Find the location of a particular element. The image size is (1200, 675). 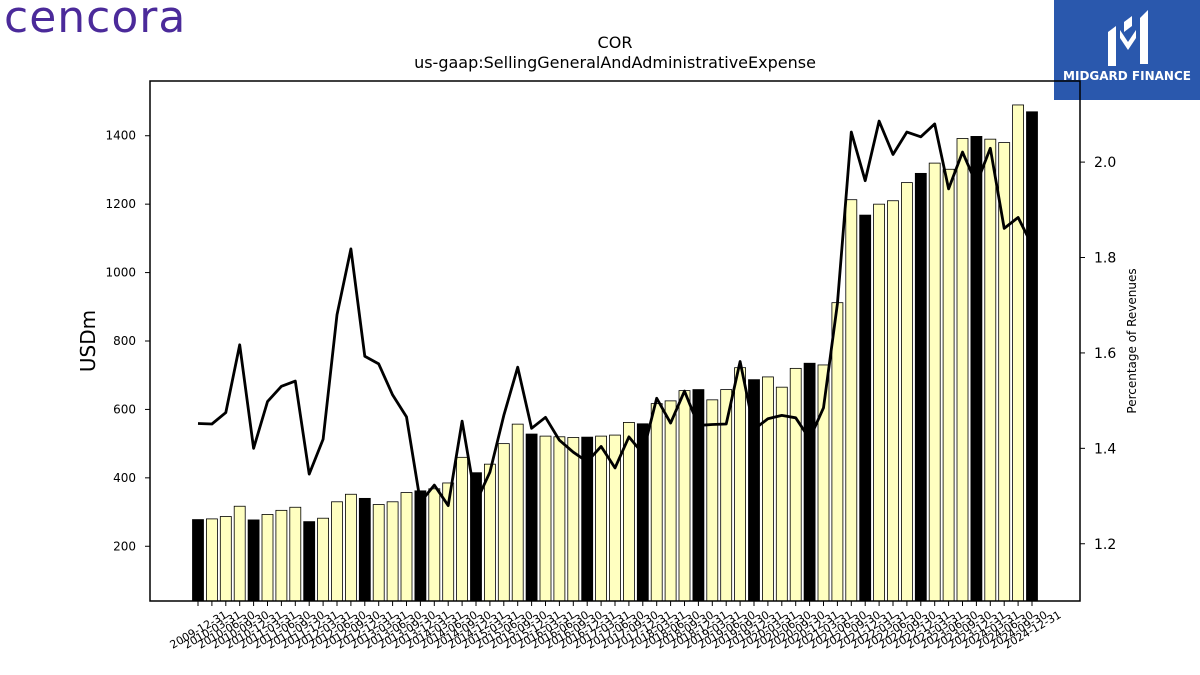

right-axis-ticks: 1.2 1.4 1.6 1.8 2.0 is located at coordinates (1098, 354).